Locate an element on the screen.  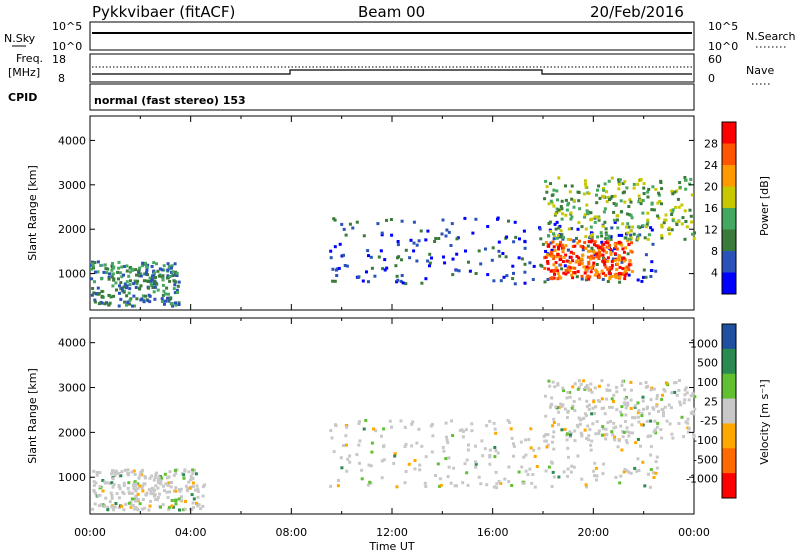
colorbar-tick-label: 16 is located at coordinates (711, 208).